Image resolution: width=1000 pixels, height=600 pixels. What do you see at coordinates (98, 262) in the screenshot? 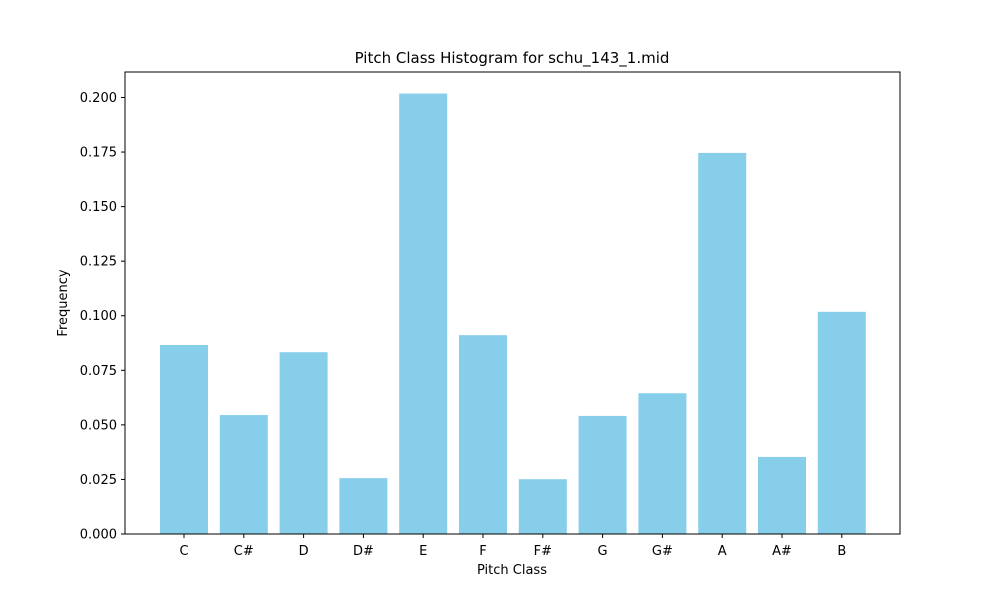
I see `y-tick-label: 0.125` at bounding box center [98, 262].